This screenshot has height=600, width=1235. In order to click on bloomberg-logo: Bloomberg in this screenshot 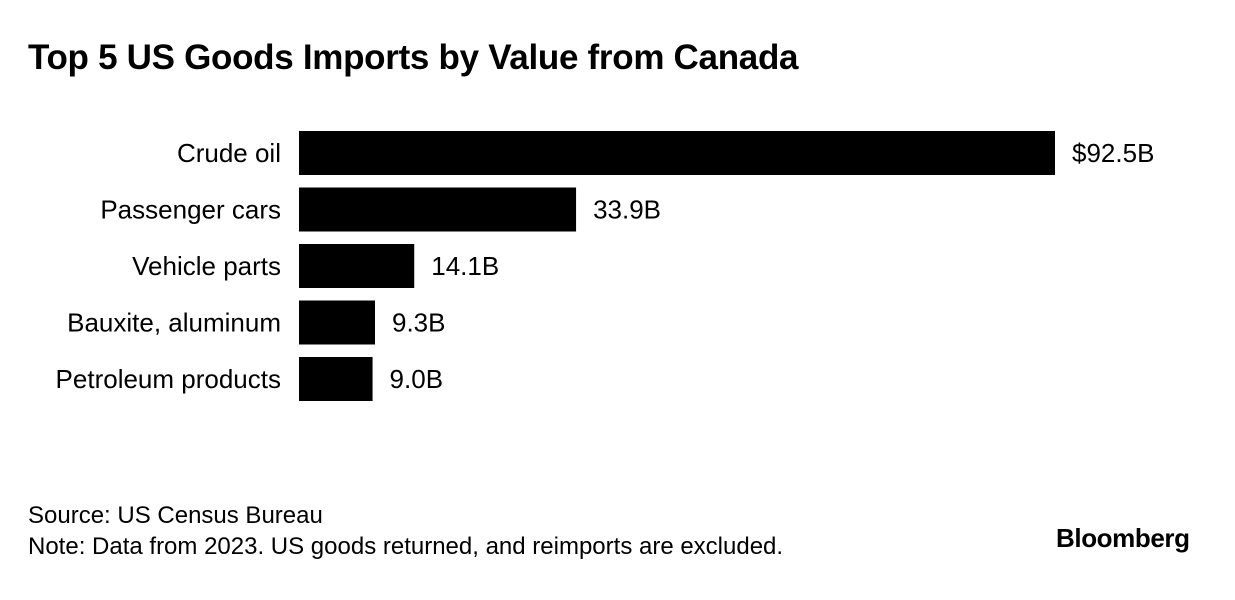, I will do `click(1123, 538)`.